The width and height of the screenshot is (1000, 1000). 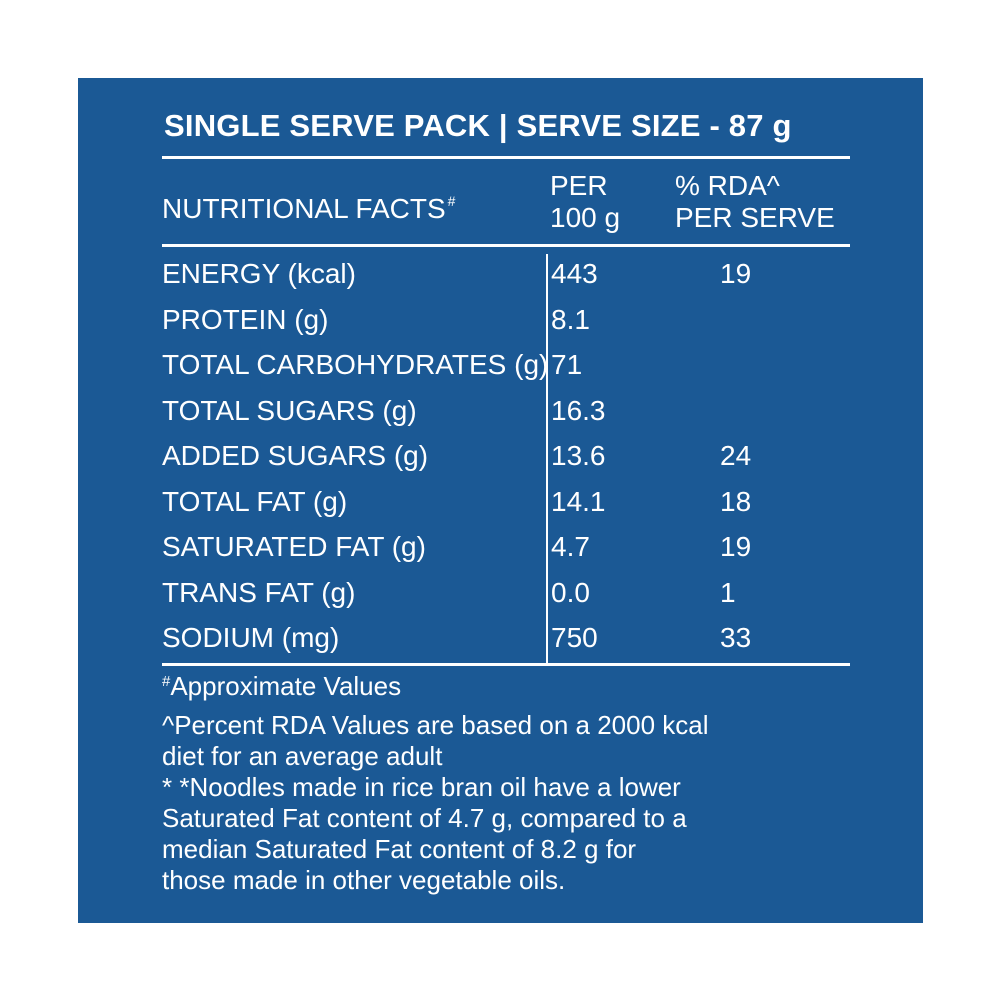 I want to click on title-divider, so click(x=506, y=157).